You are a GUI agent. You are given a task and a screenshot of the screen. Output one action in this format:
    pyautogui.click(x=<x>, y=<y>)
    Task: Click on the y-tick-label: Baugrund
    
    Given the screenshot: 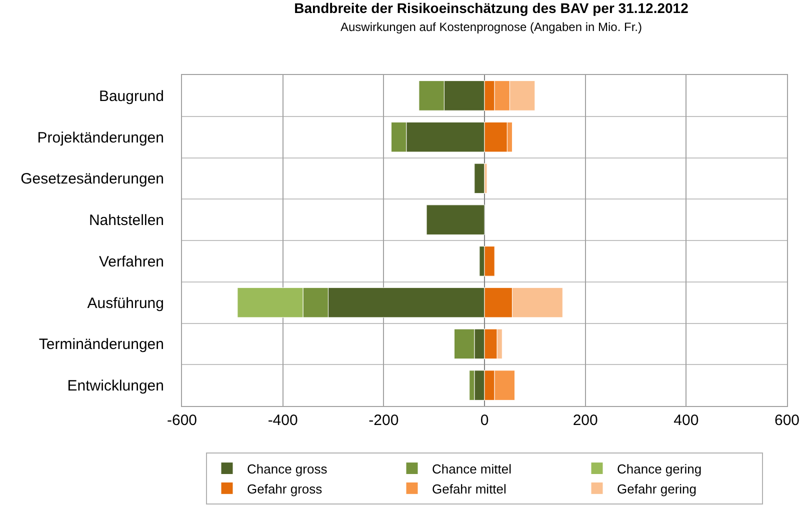 What is the action you would take?
    pyautogui.click(x=131, y=96)
    